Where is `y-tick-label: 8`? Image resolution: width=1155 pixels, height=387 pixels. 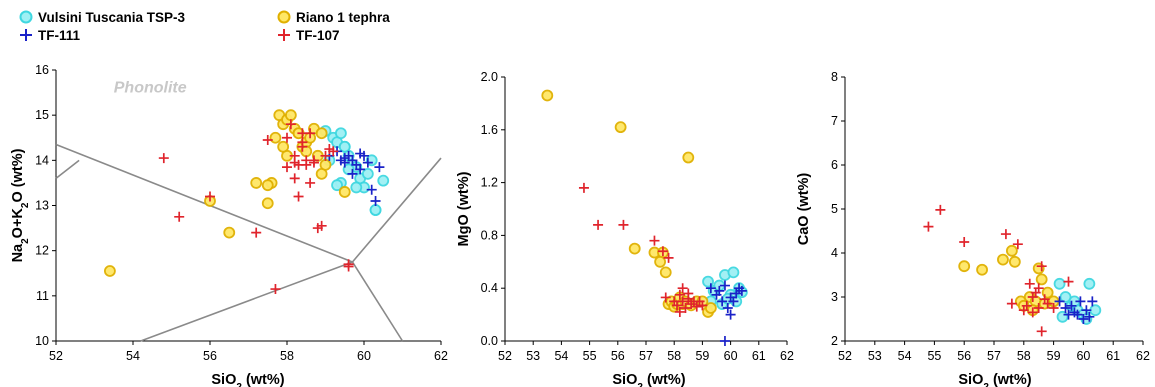
y-tick-label: 8 is located at coordinates (834, 77).